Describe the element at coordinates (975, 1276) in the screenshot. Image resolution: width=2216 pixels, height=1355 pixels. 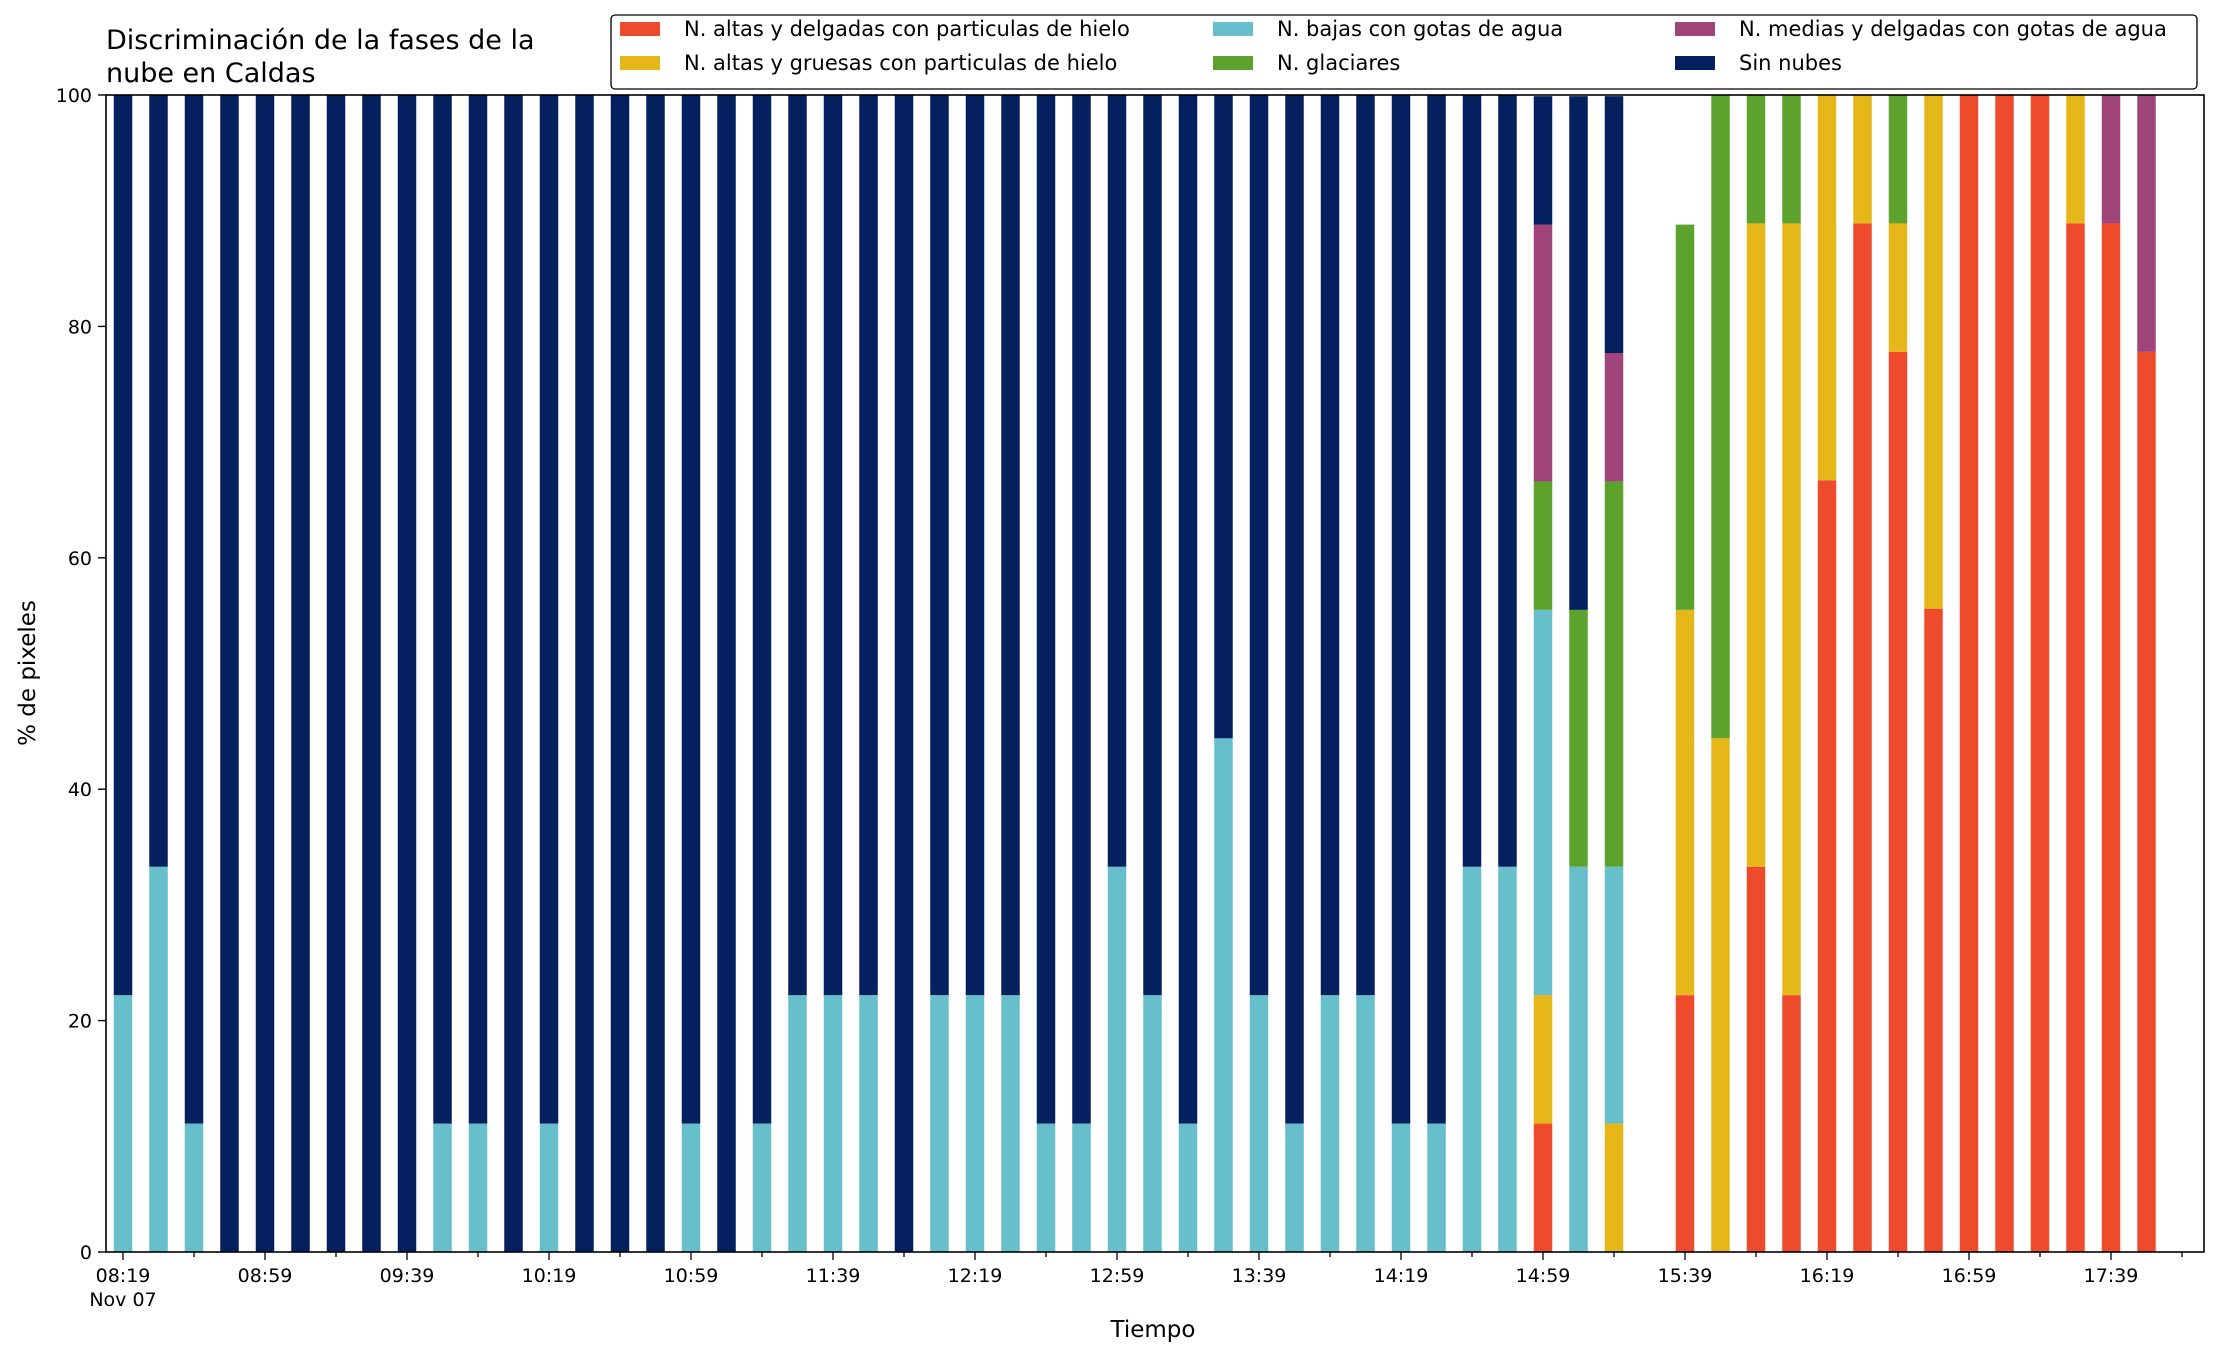
I see `x-tick-label-12:19: 12:19` at that location.